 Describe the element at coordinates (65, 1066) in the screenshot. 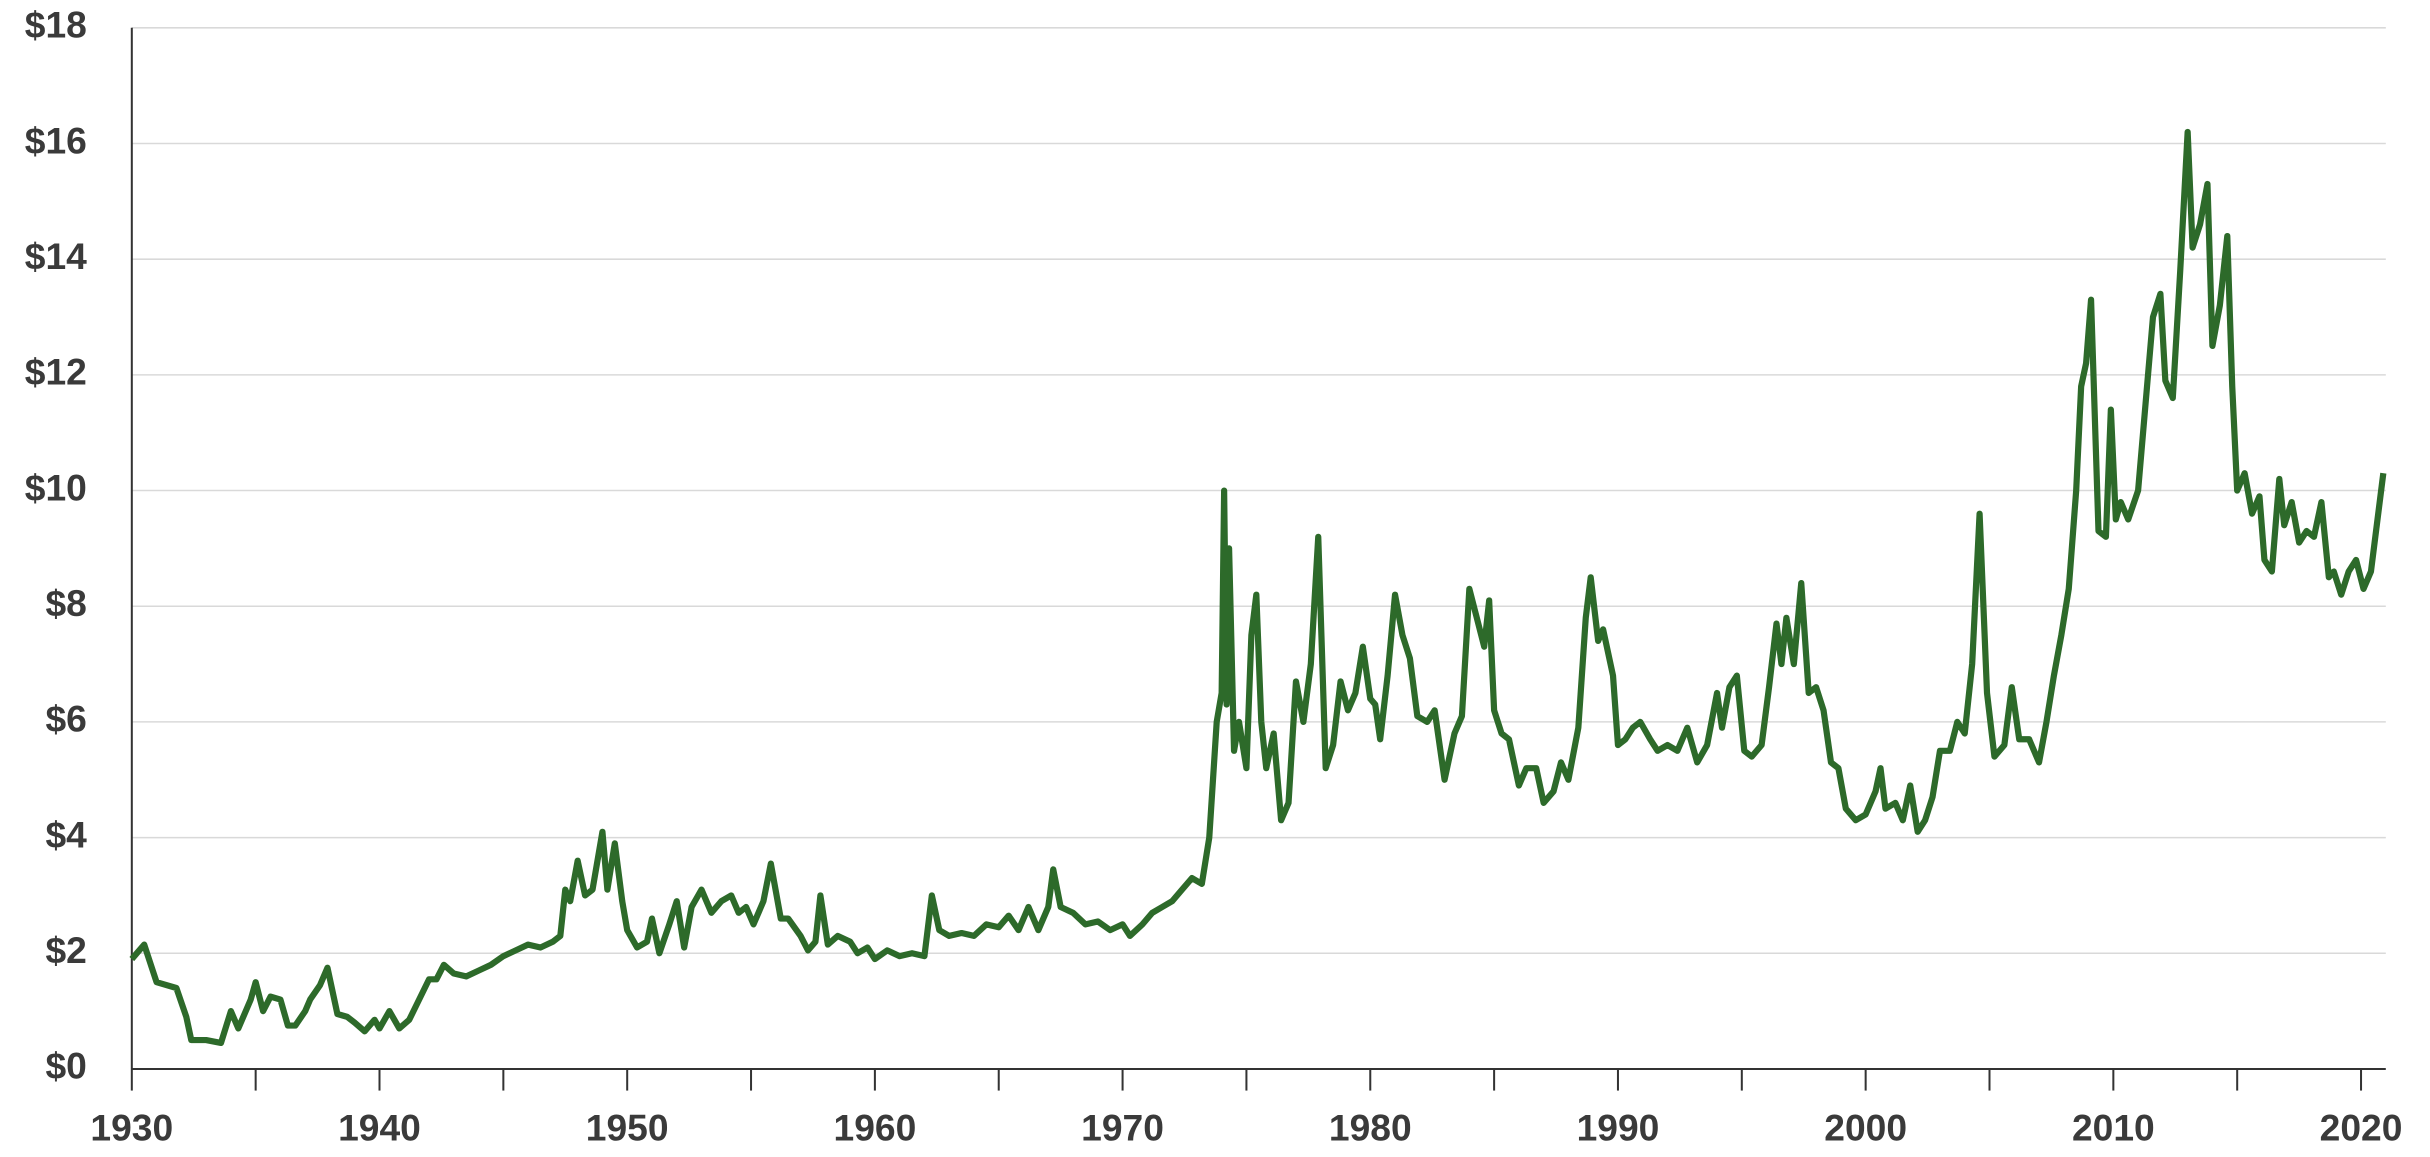

I see `y-tick-label: $0` at that location.